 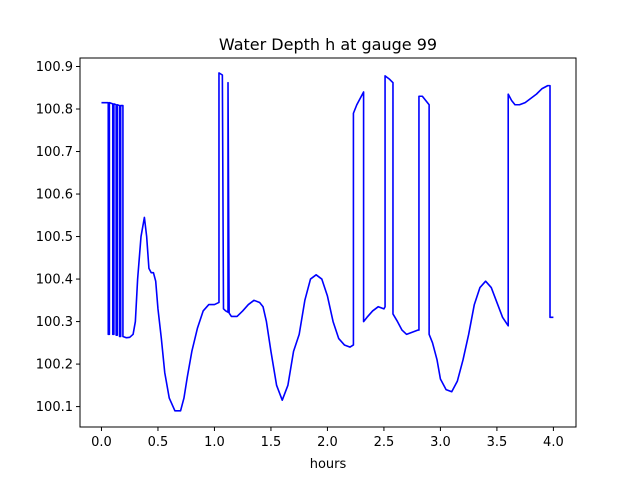 I want to click on x-axis: 0.0 0.5 1.0 1.5 2.0 2.5 3.0 3.5 4.0, so click(x=327, y=438).